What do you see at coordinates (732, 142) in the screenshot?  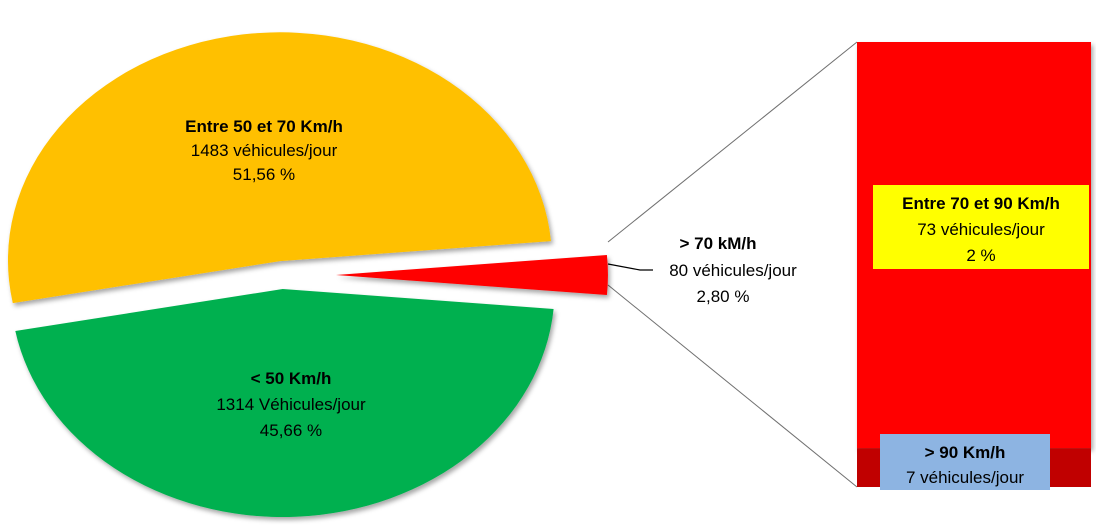 I see `connector-line-top` at bounding box center [732, 142].